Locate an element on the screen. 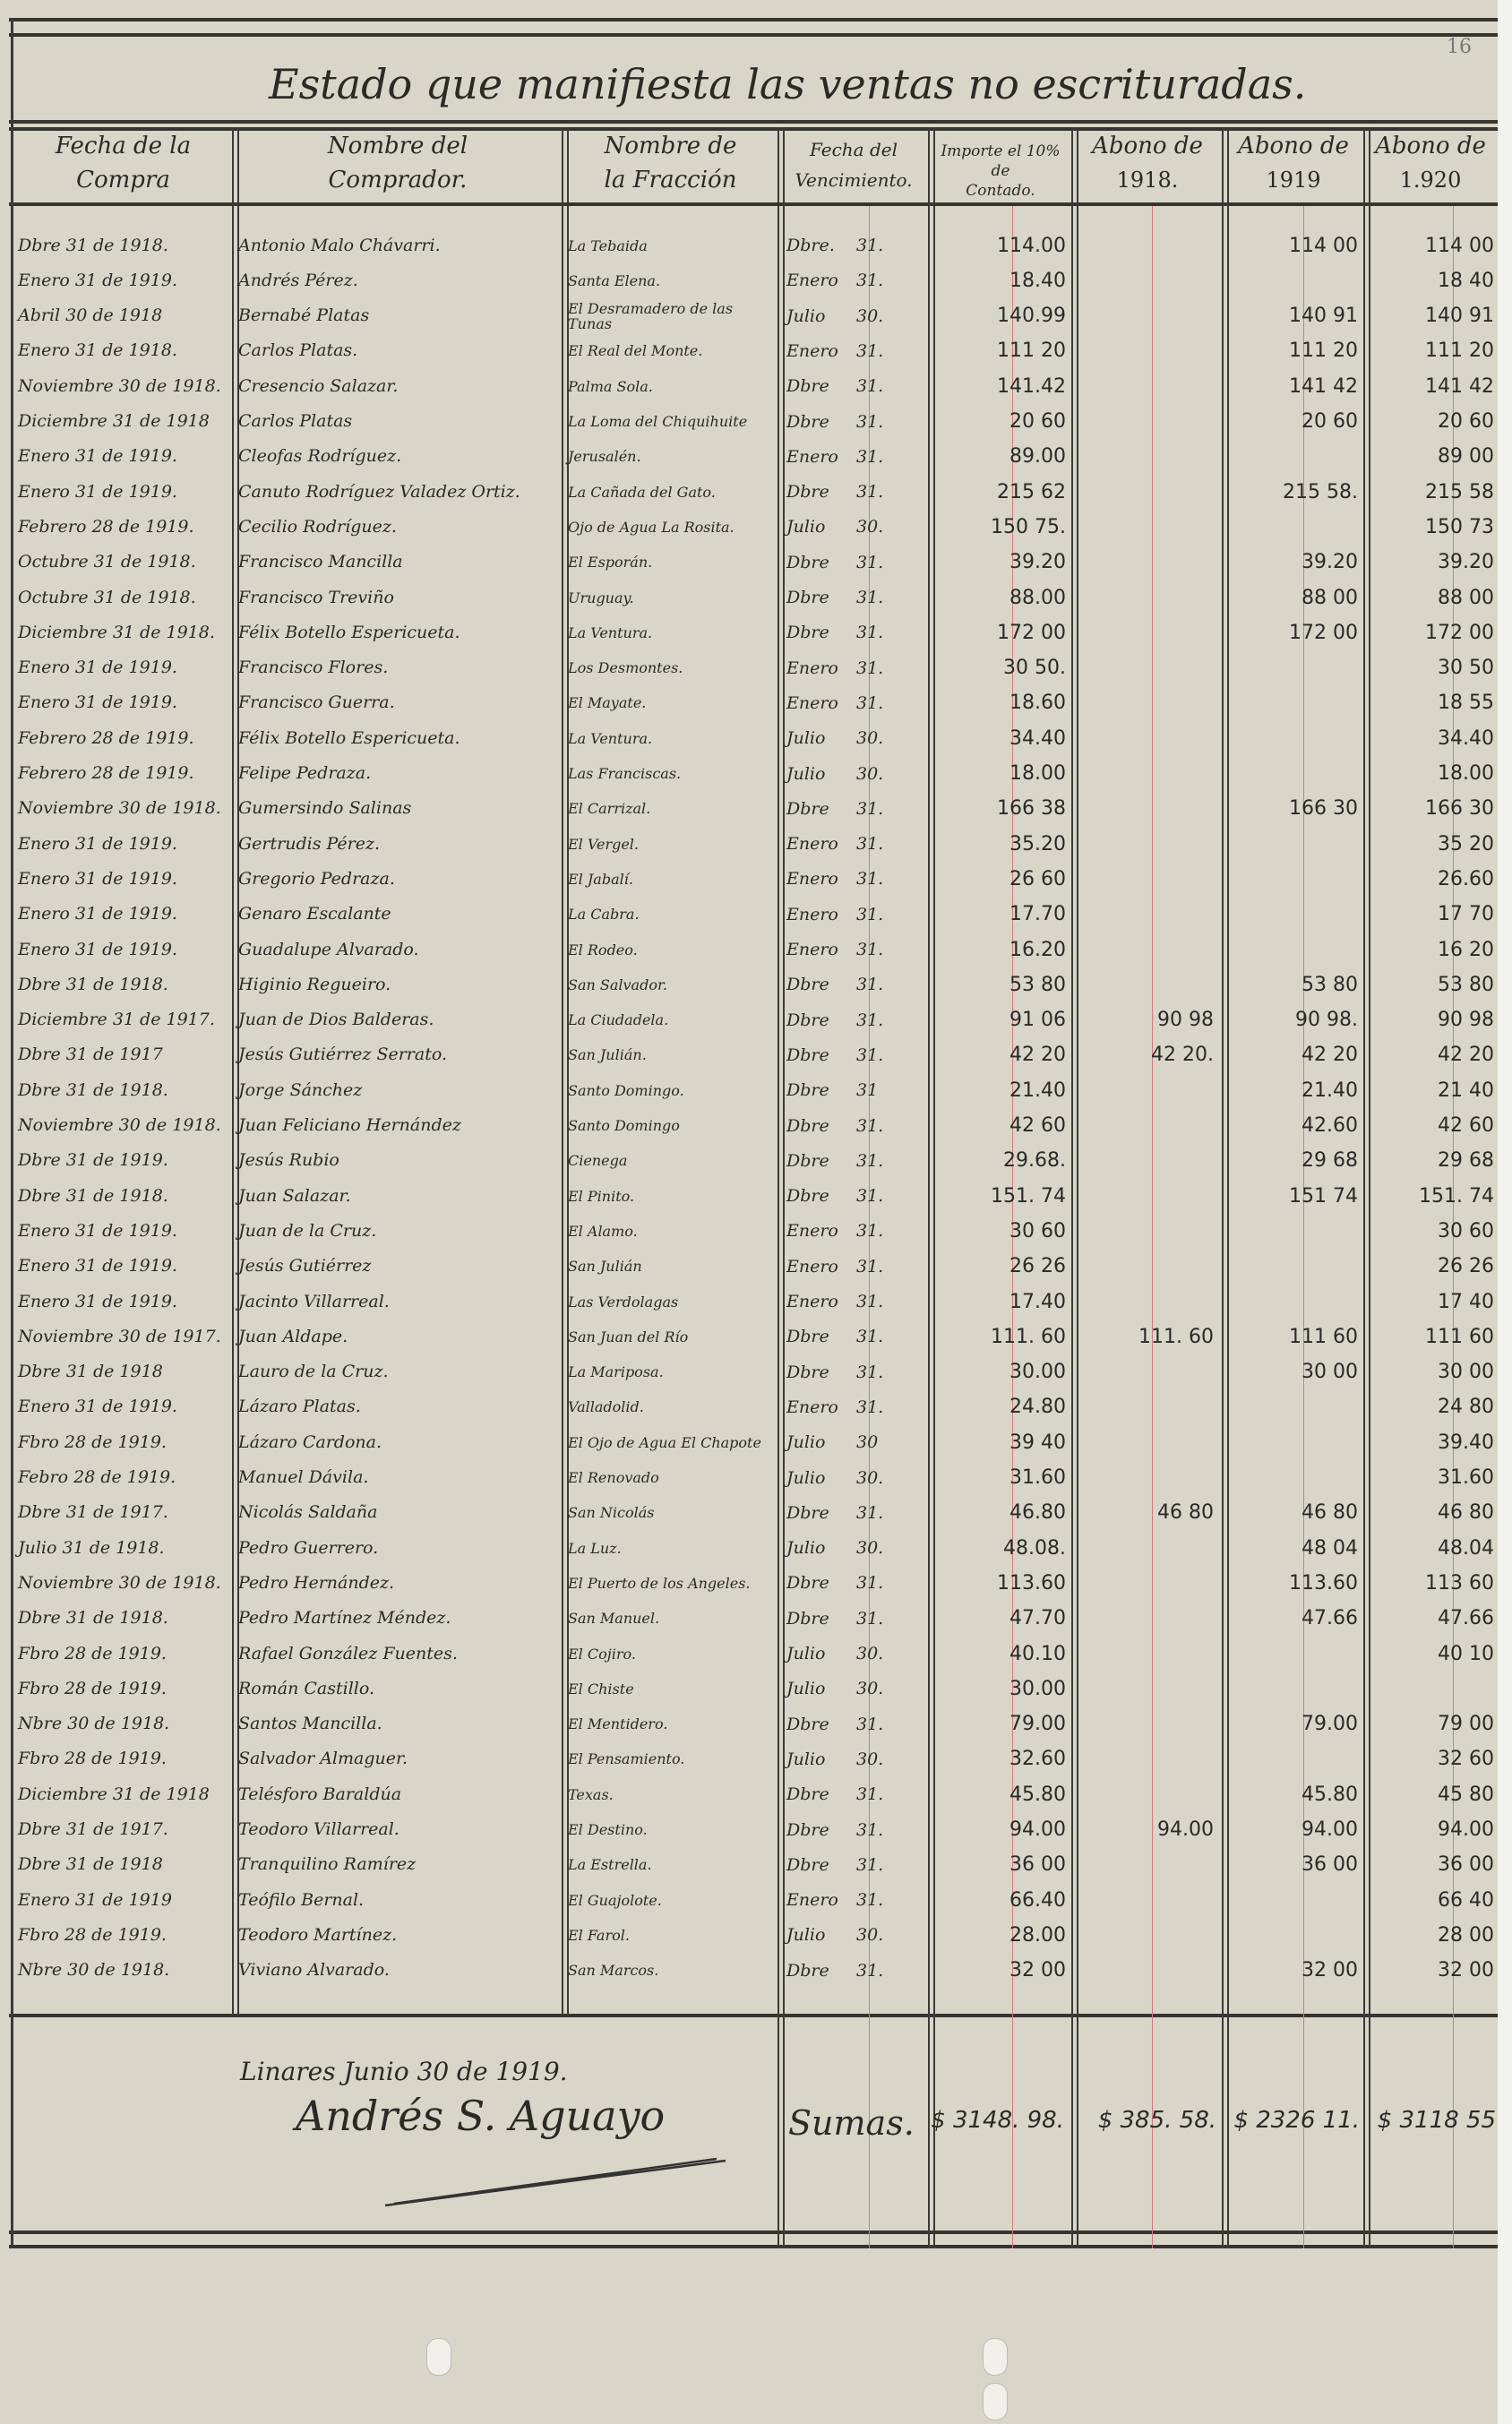 This screenshot has width=1512, height=2424. header-line: Contado. is located at coordinates (1001, 191).